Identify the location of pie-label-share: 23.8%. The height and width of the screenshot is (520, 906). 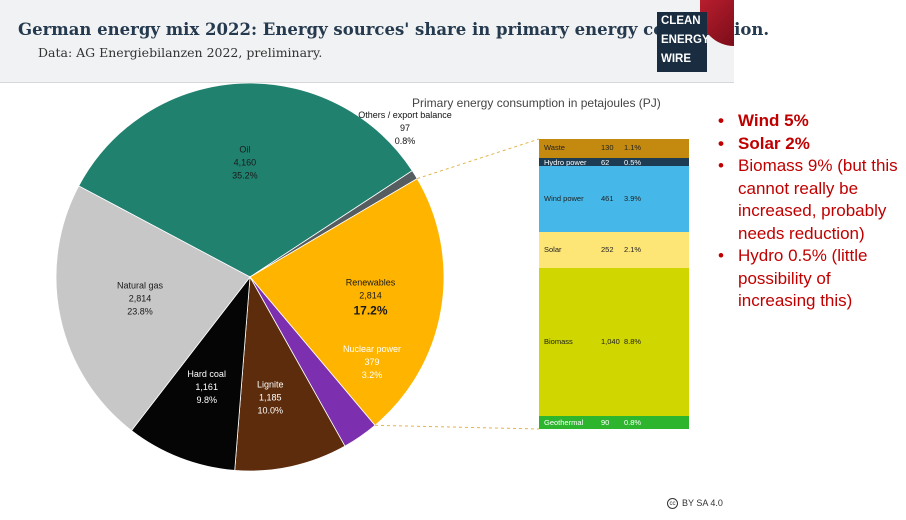
(140, 312).